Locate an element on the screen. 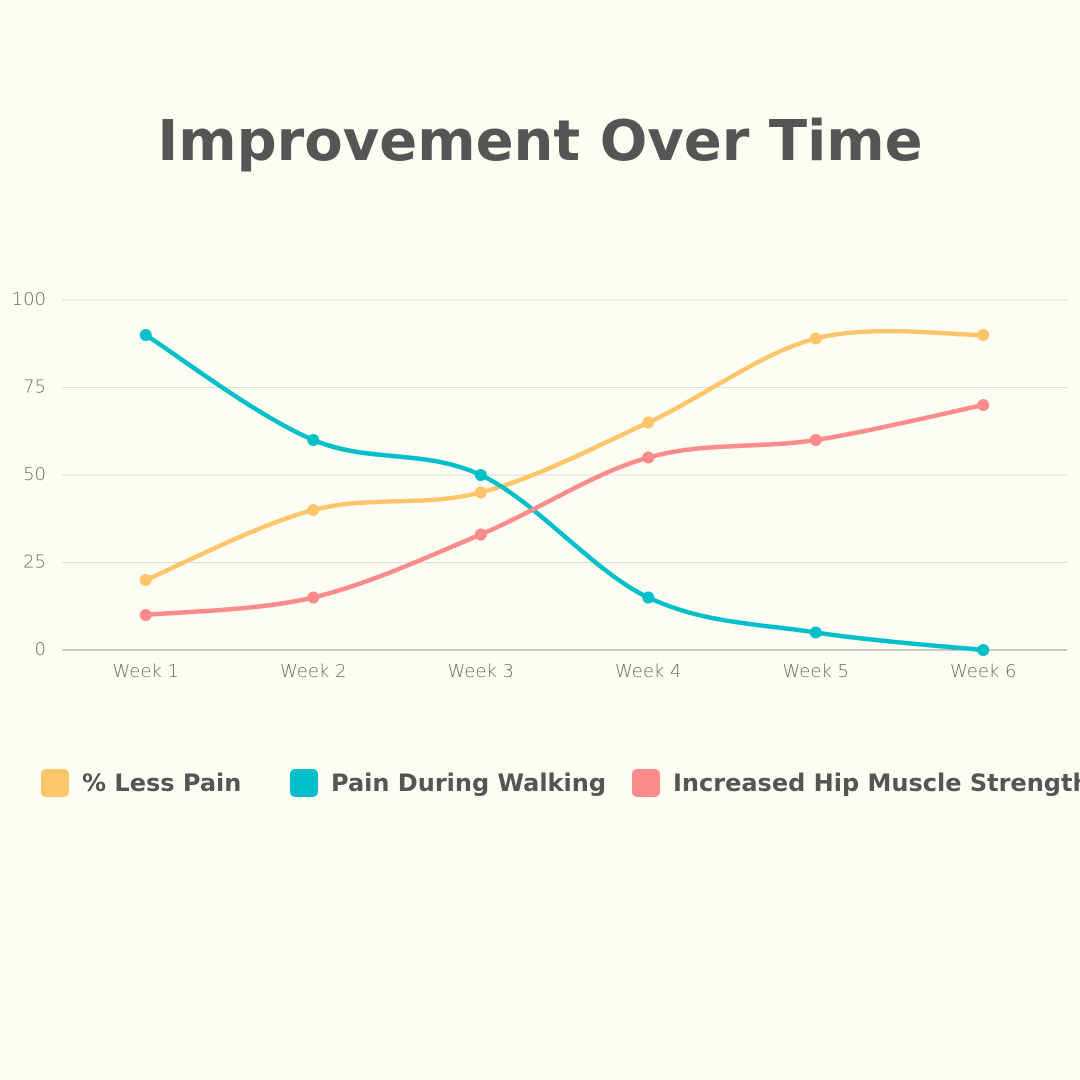 Image resolution: width=1080 pixels, height=1080 pixels. x-tick-label: Week 2 is located at coordinates (313, 671).